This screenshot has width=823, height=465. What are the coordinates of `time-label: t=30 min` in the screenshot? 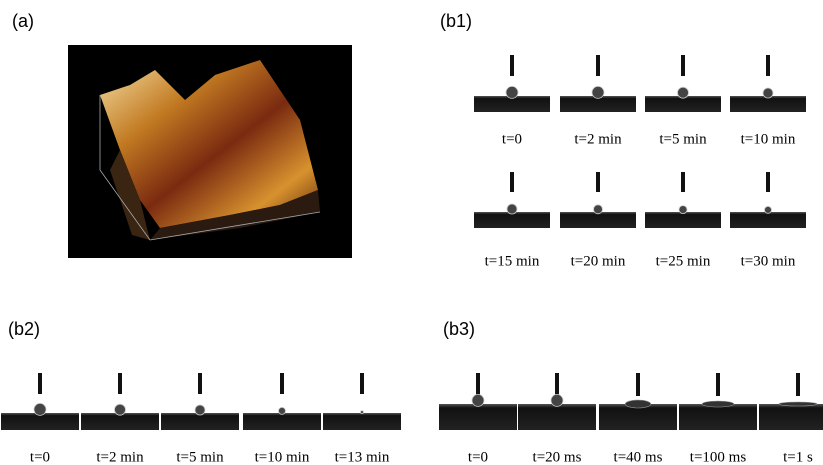 It's located at (768, 261).